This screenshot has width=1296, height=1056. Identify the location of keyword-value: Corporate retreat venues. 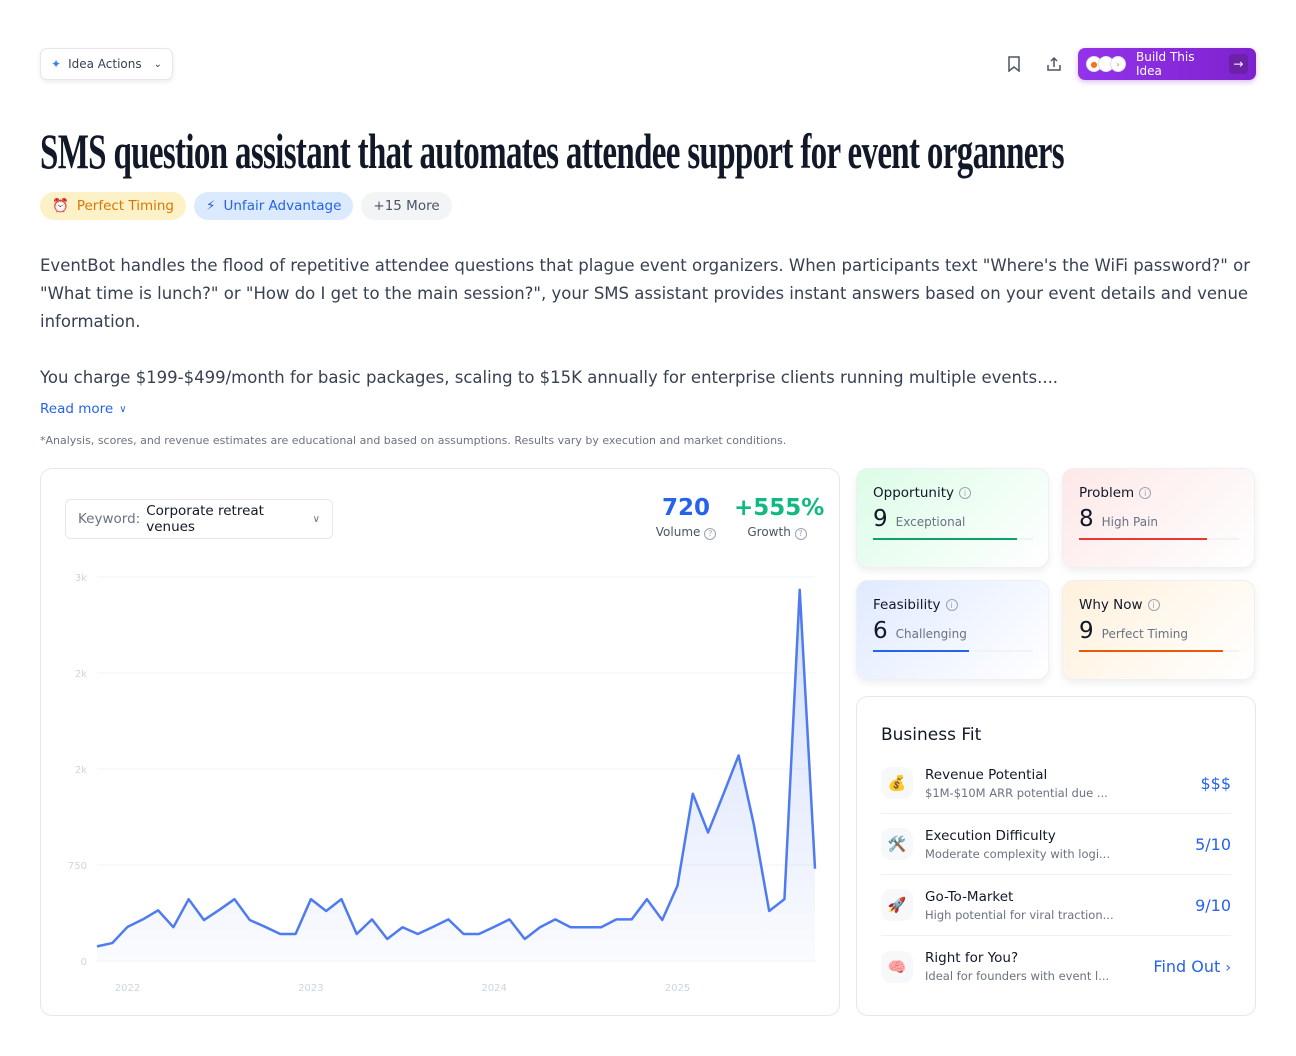
(205, 519).